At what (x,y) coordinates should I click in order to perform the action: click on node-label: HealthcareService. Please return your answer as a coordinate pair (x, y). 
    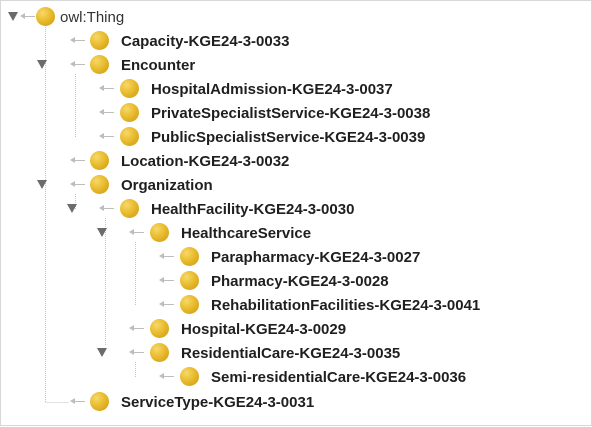
    Looking at the image, I should click on (246, 233).